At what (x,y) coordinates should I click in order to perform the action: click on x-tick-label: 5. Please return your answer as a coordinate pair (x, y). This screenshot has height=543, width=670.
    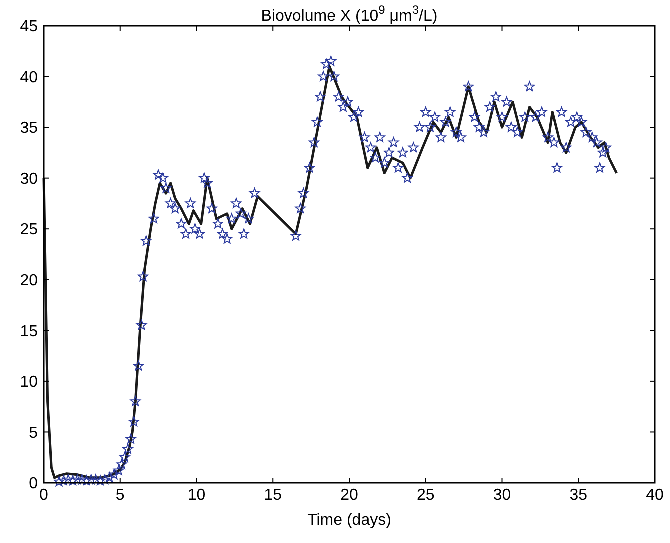
    Looking at the image, I should click on (120, 495).